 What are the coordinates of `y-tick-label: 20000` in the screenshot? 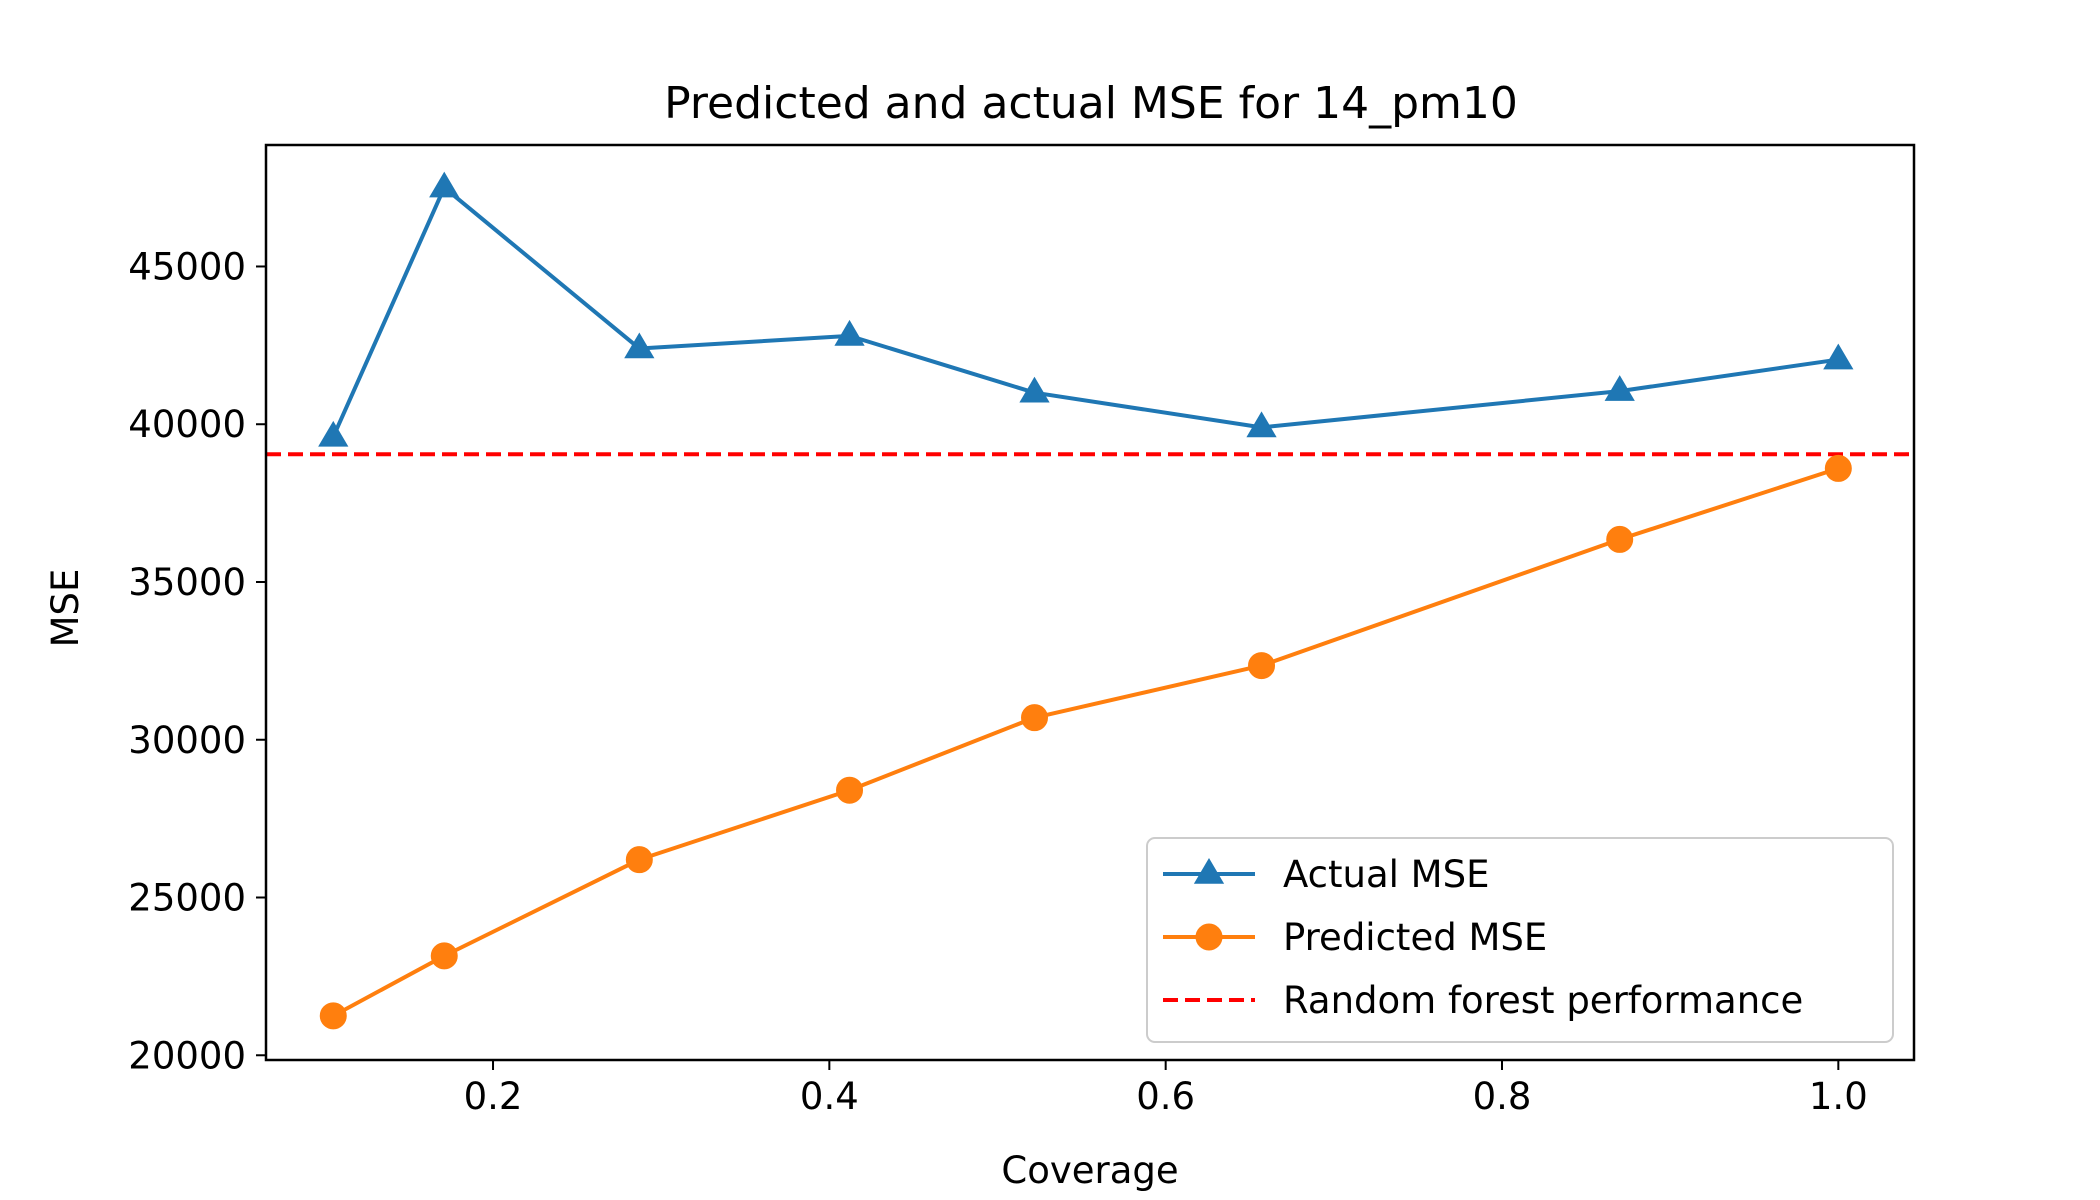 It's located at (187, 1055).